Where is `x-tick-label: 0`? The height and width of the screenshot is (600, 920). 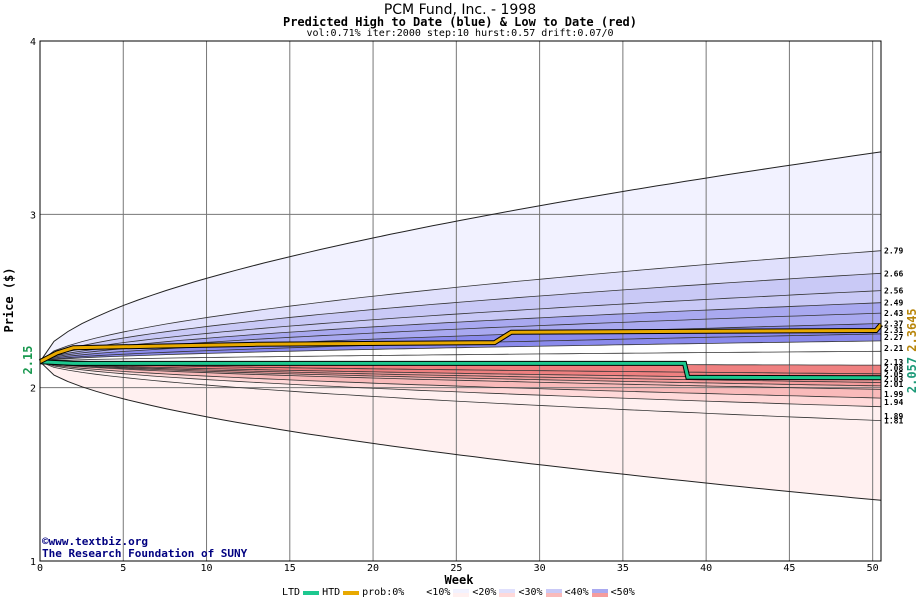 x-tick-label: 0 is located at coordinates (40, 568).